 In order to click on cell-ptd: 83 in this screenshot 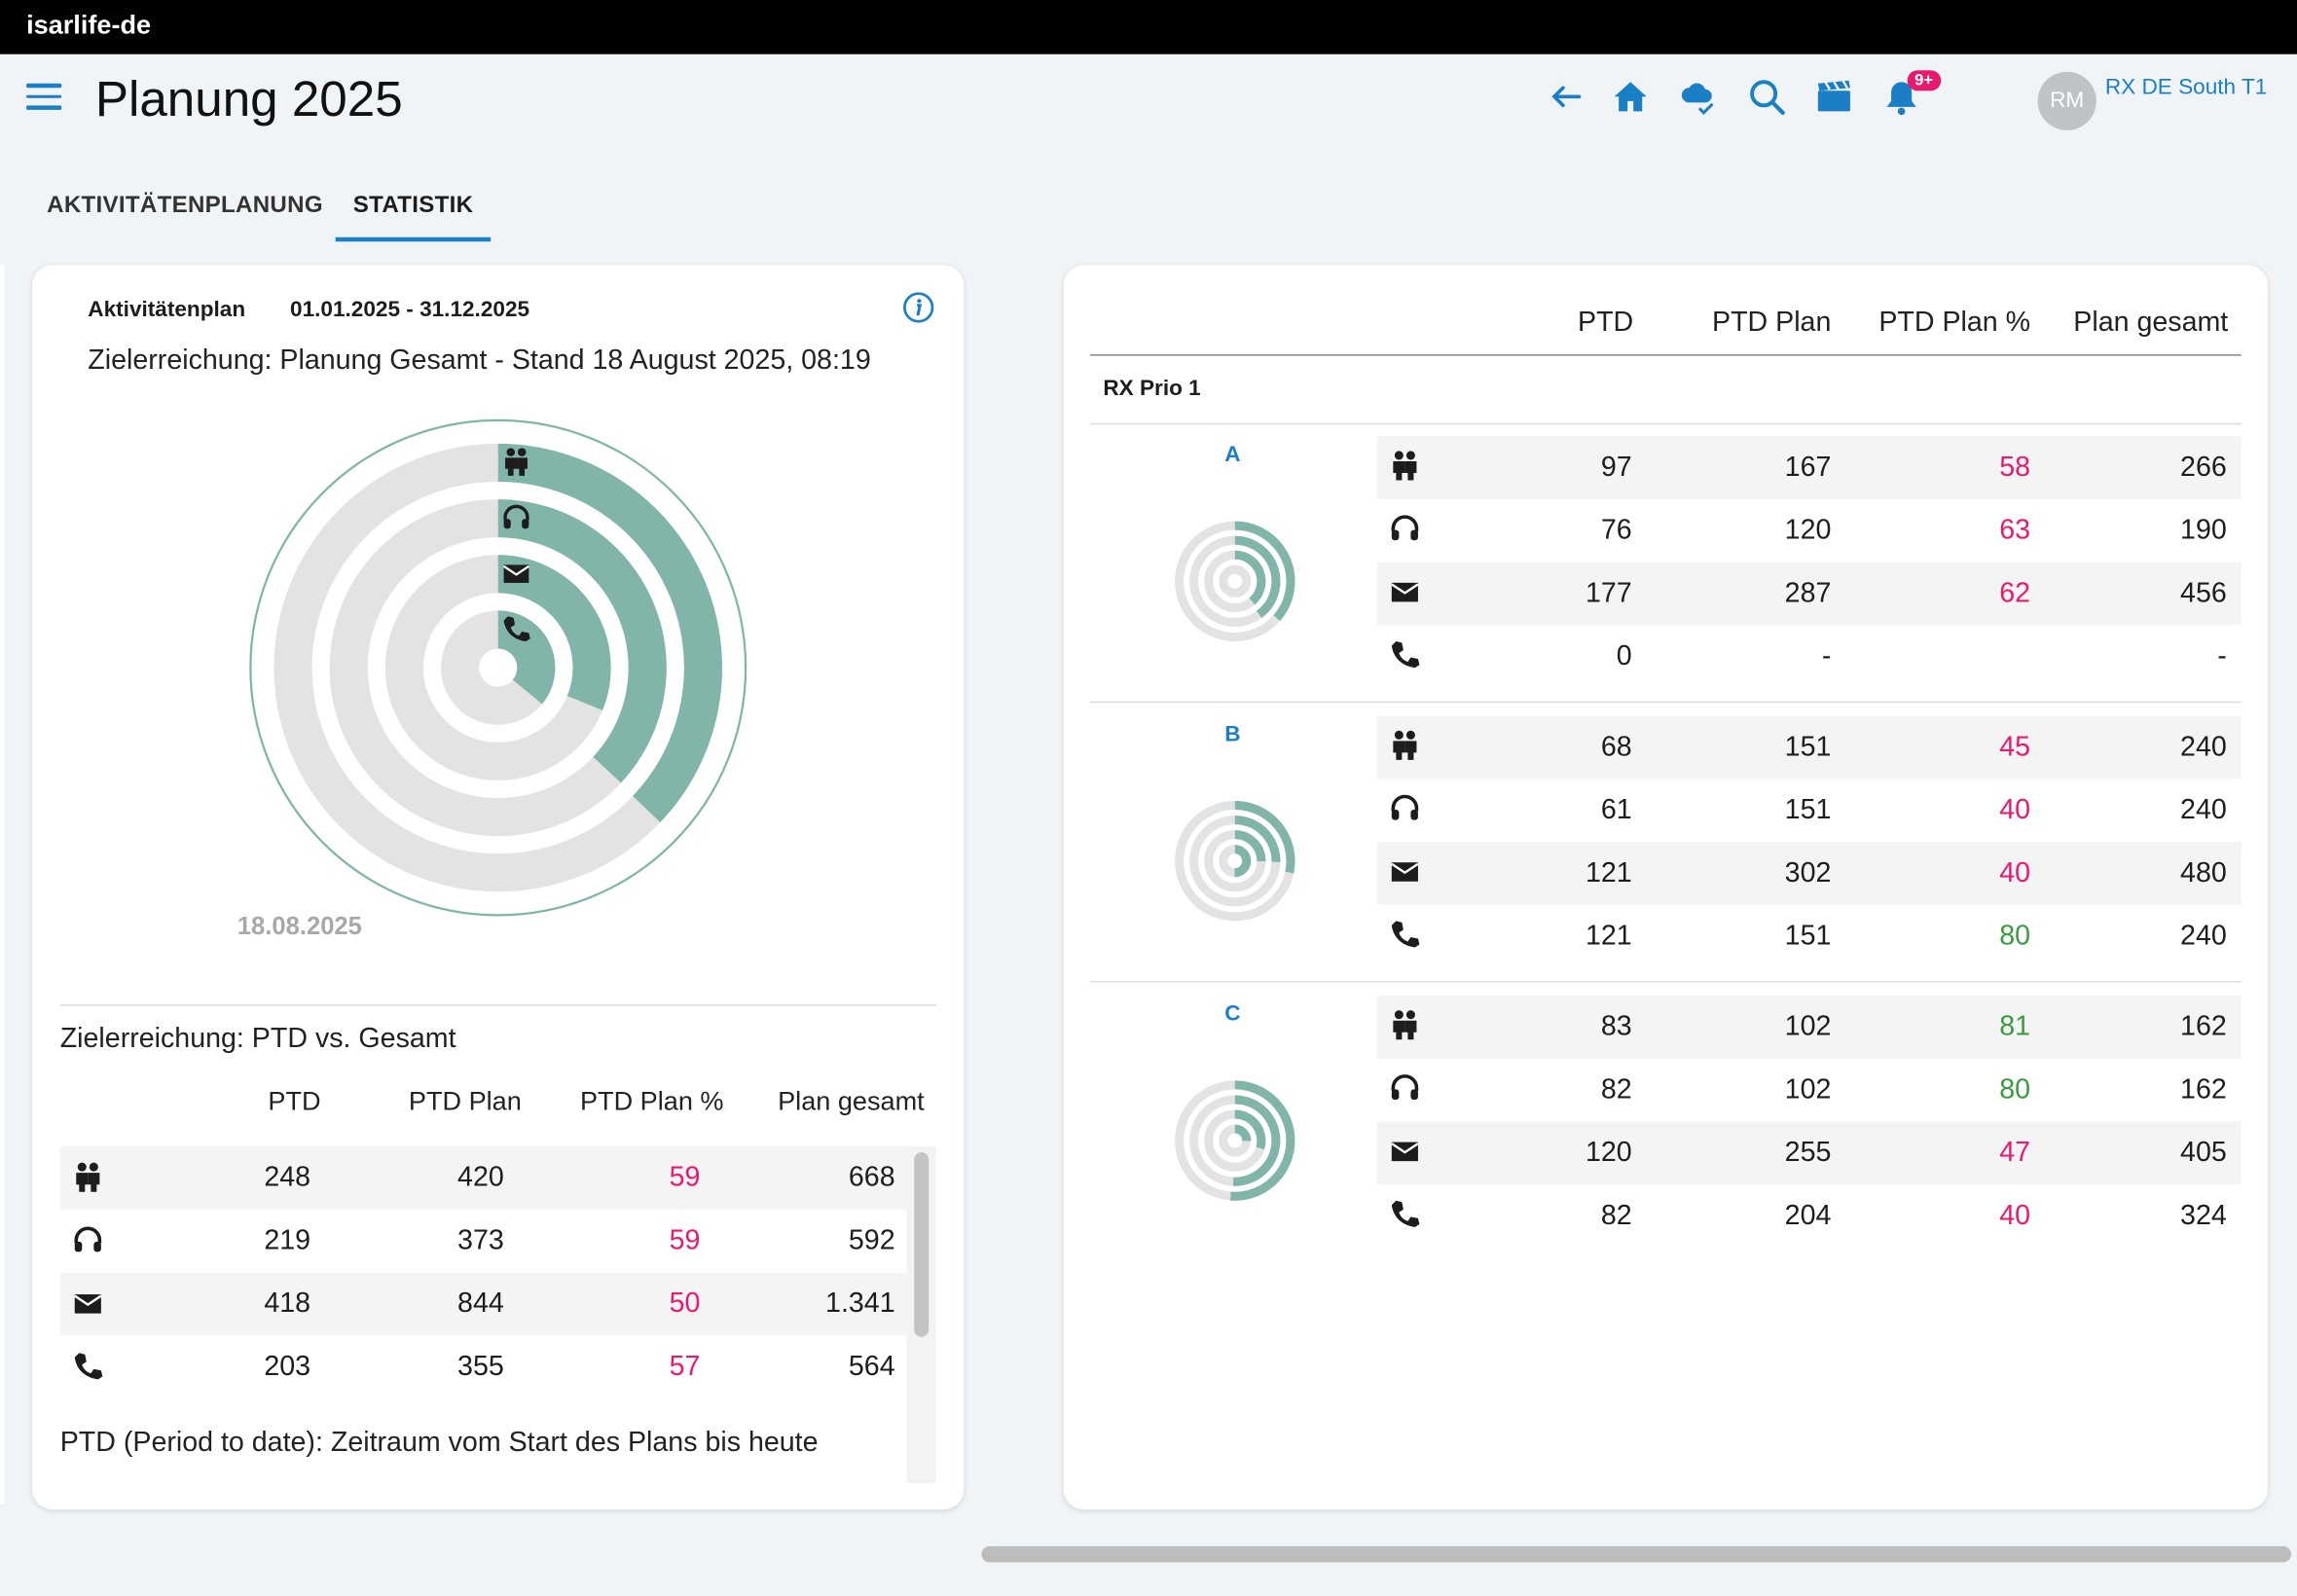, I will do `click(1616, 1027)`.